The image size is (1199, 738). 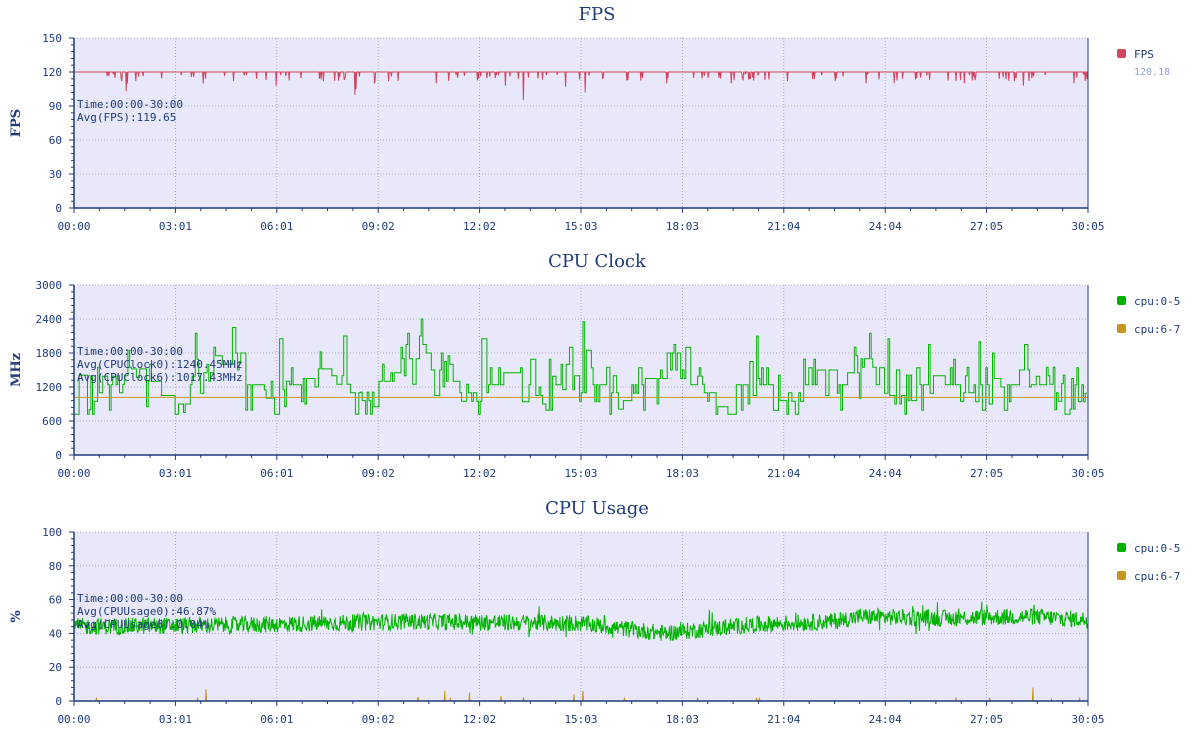 I want to click on y-tick-label: 150, so click(x=52, y=38).